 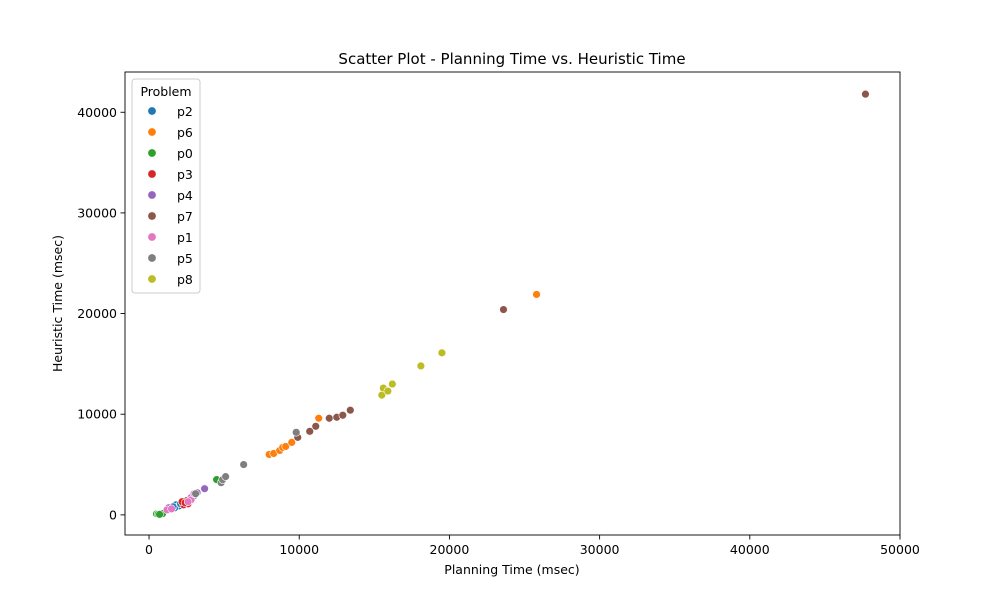 What do you see at coordinates (511, 569) in the screenshot?
I see `x-axis-label: Planning Time (msec)` at bounding box center [511, 569].